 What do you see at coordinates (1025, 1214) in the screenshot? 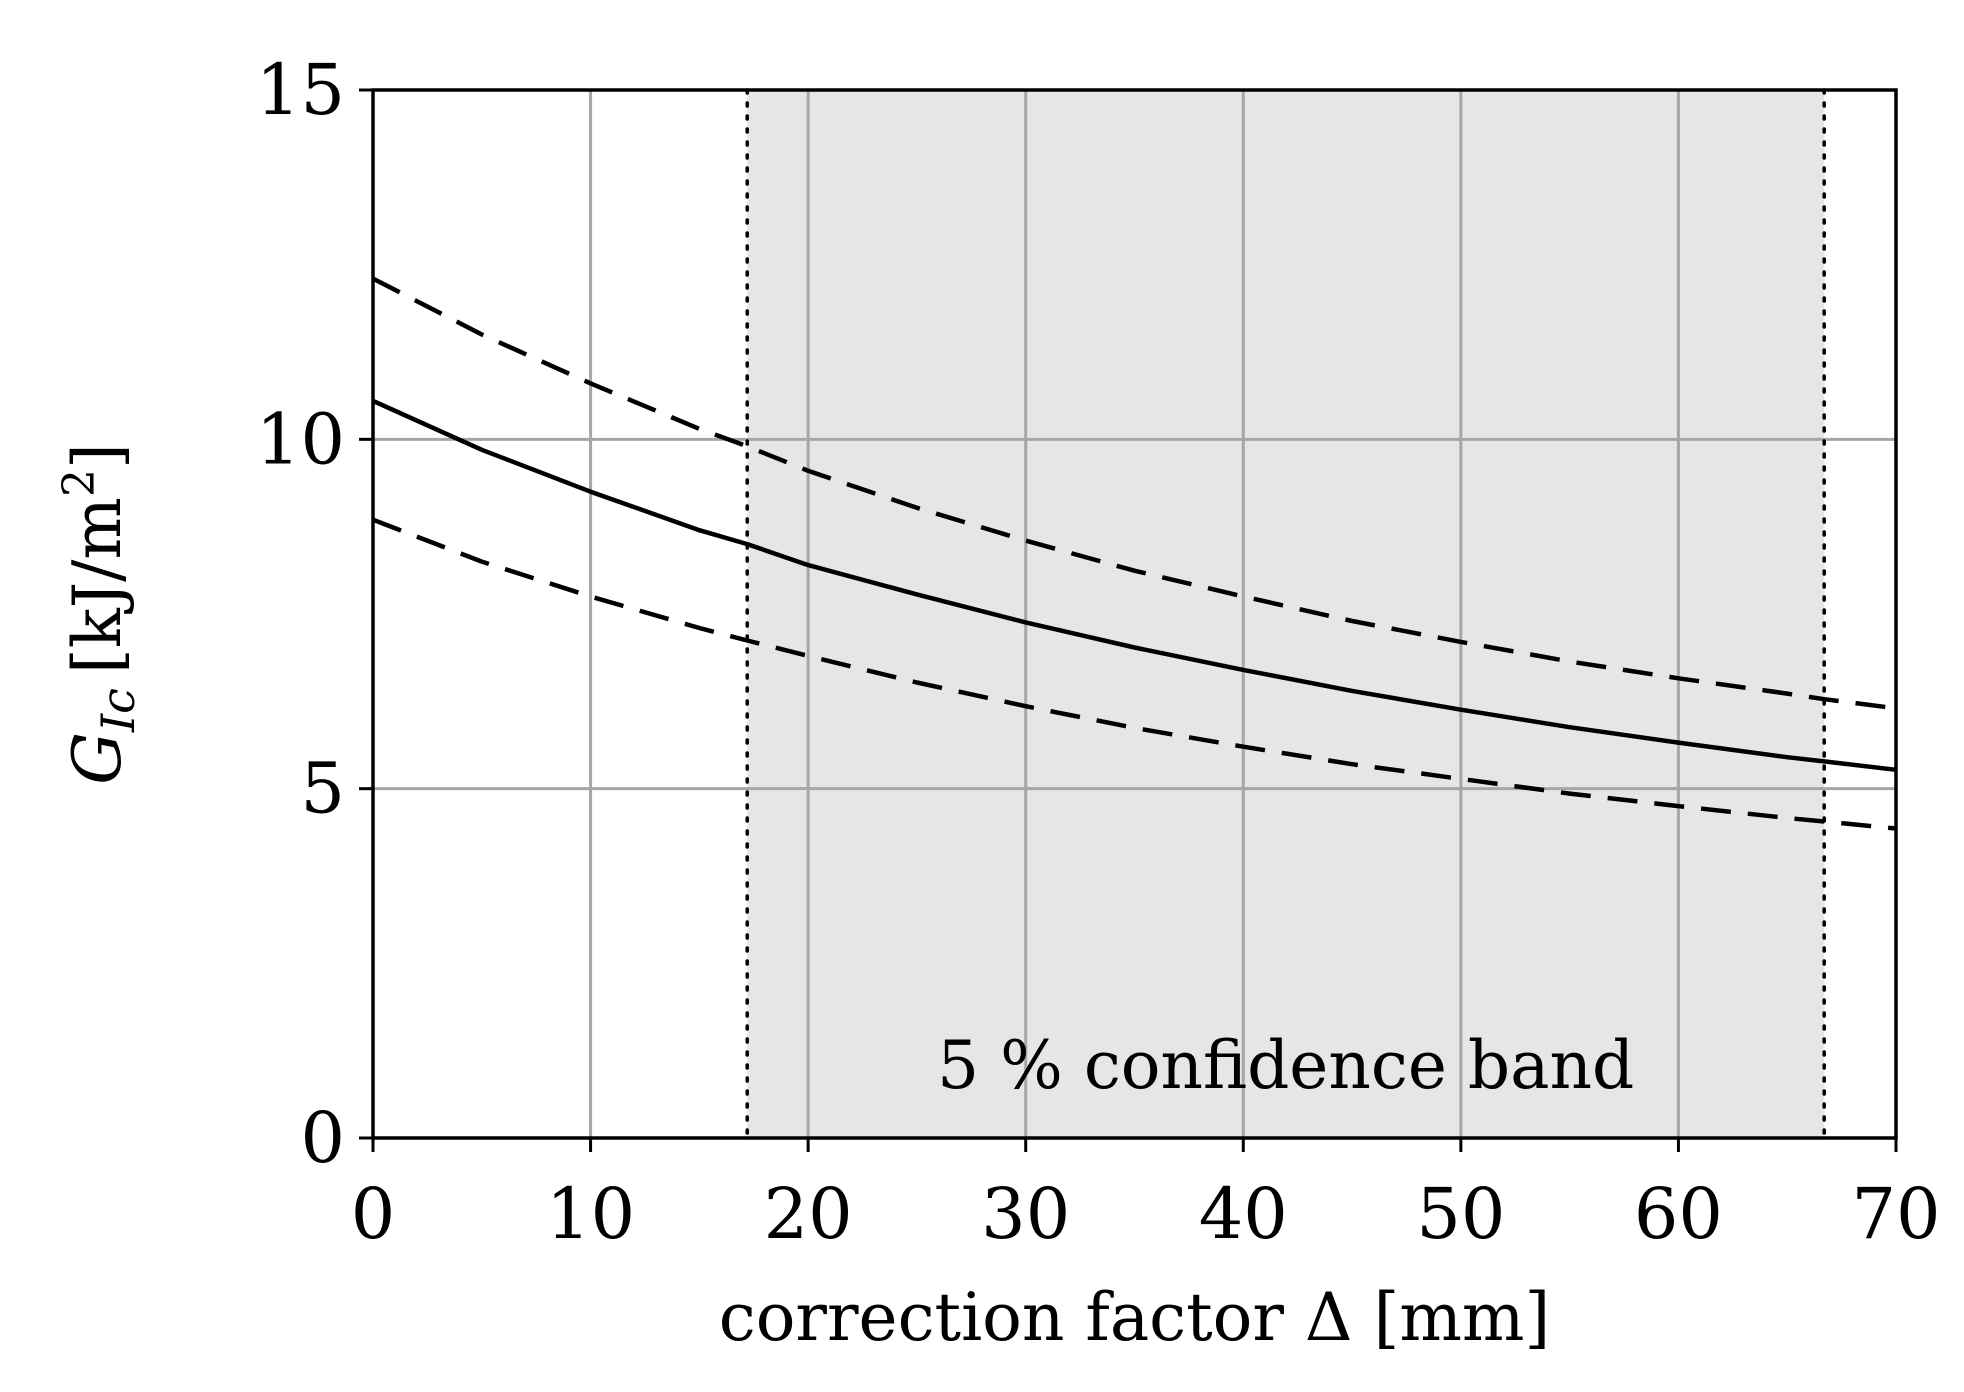
I see `x-tick-label-30: 30` at bounding box center [1025, 1214].